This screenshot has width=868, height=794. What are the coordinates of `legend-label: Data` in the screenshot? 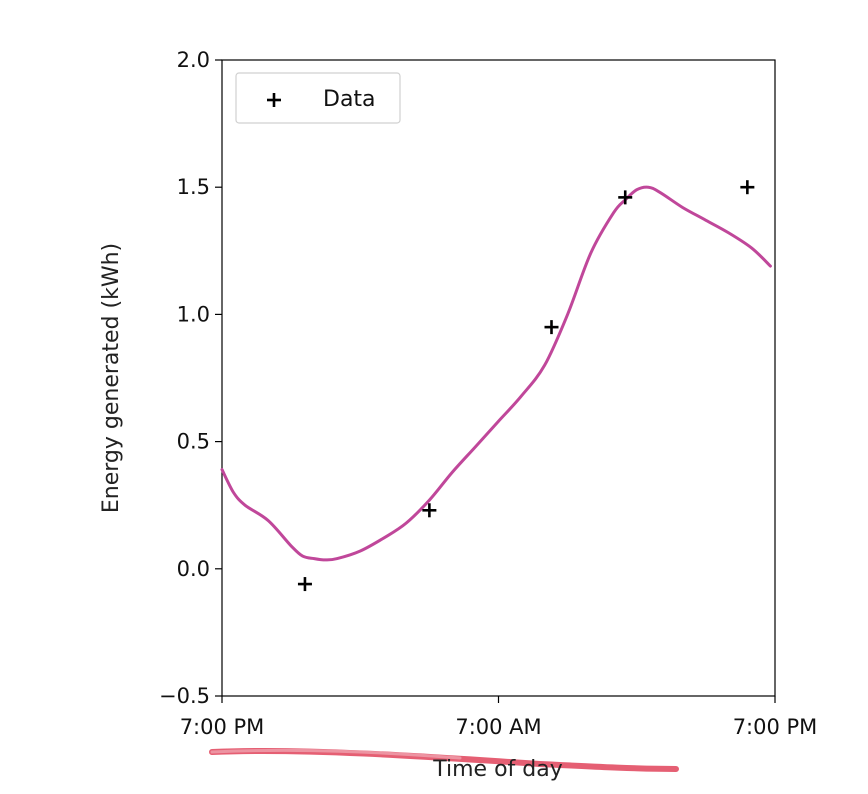 It's located at (349, 99).